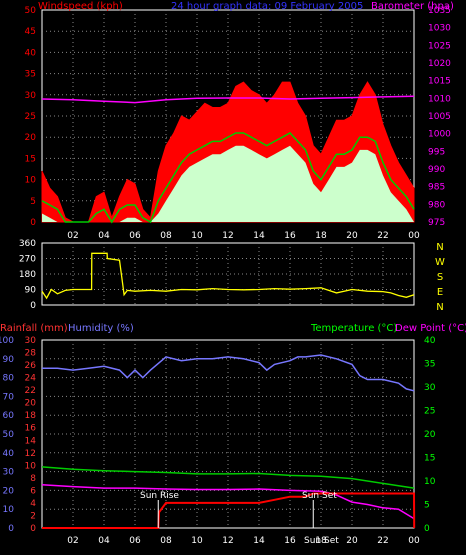 The height and width of the screenshot is (555, 466). What do you see at coordinates (430, 482) in the screenshot?
I see `temperature-tick-label: 10` at bounding box center [430, 482].